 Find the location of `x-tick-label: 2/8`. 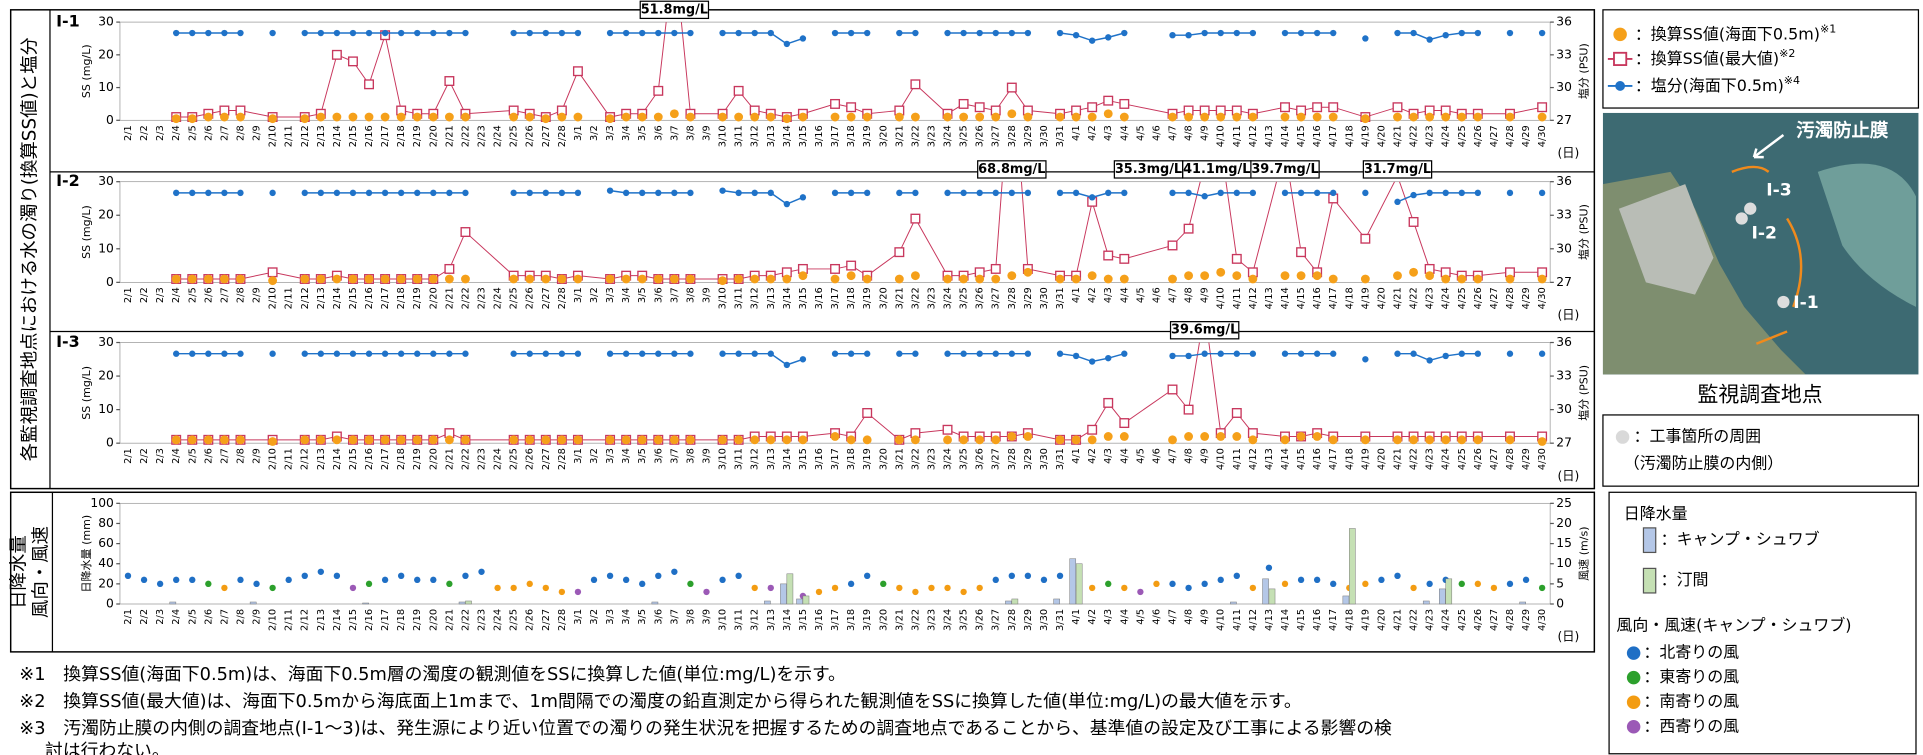

x-tick-label: 2/8 is located at coordinates (240, 617).